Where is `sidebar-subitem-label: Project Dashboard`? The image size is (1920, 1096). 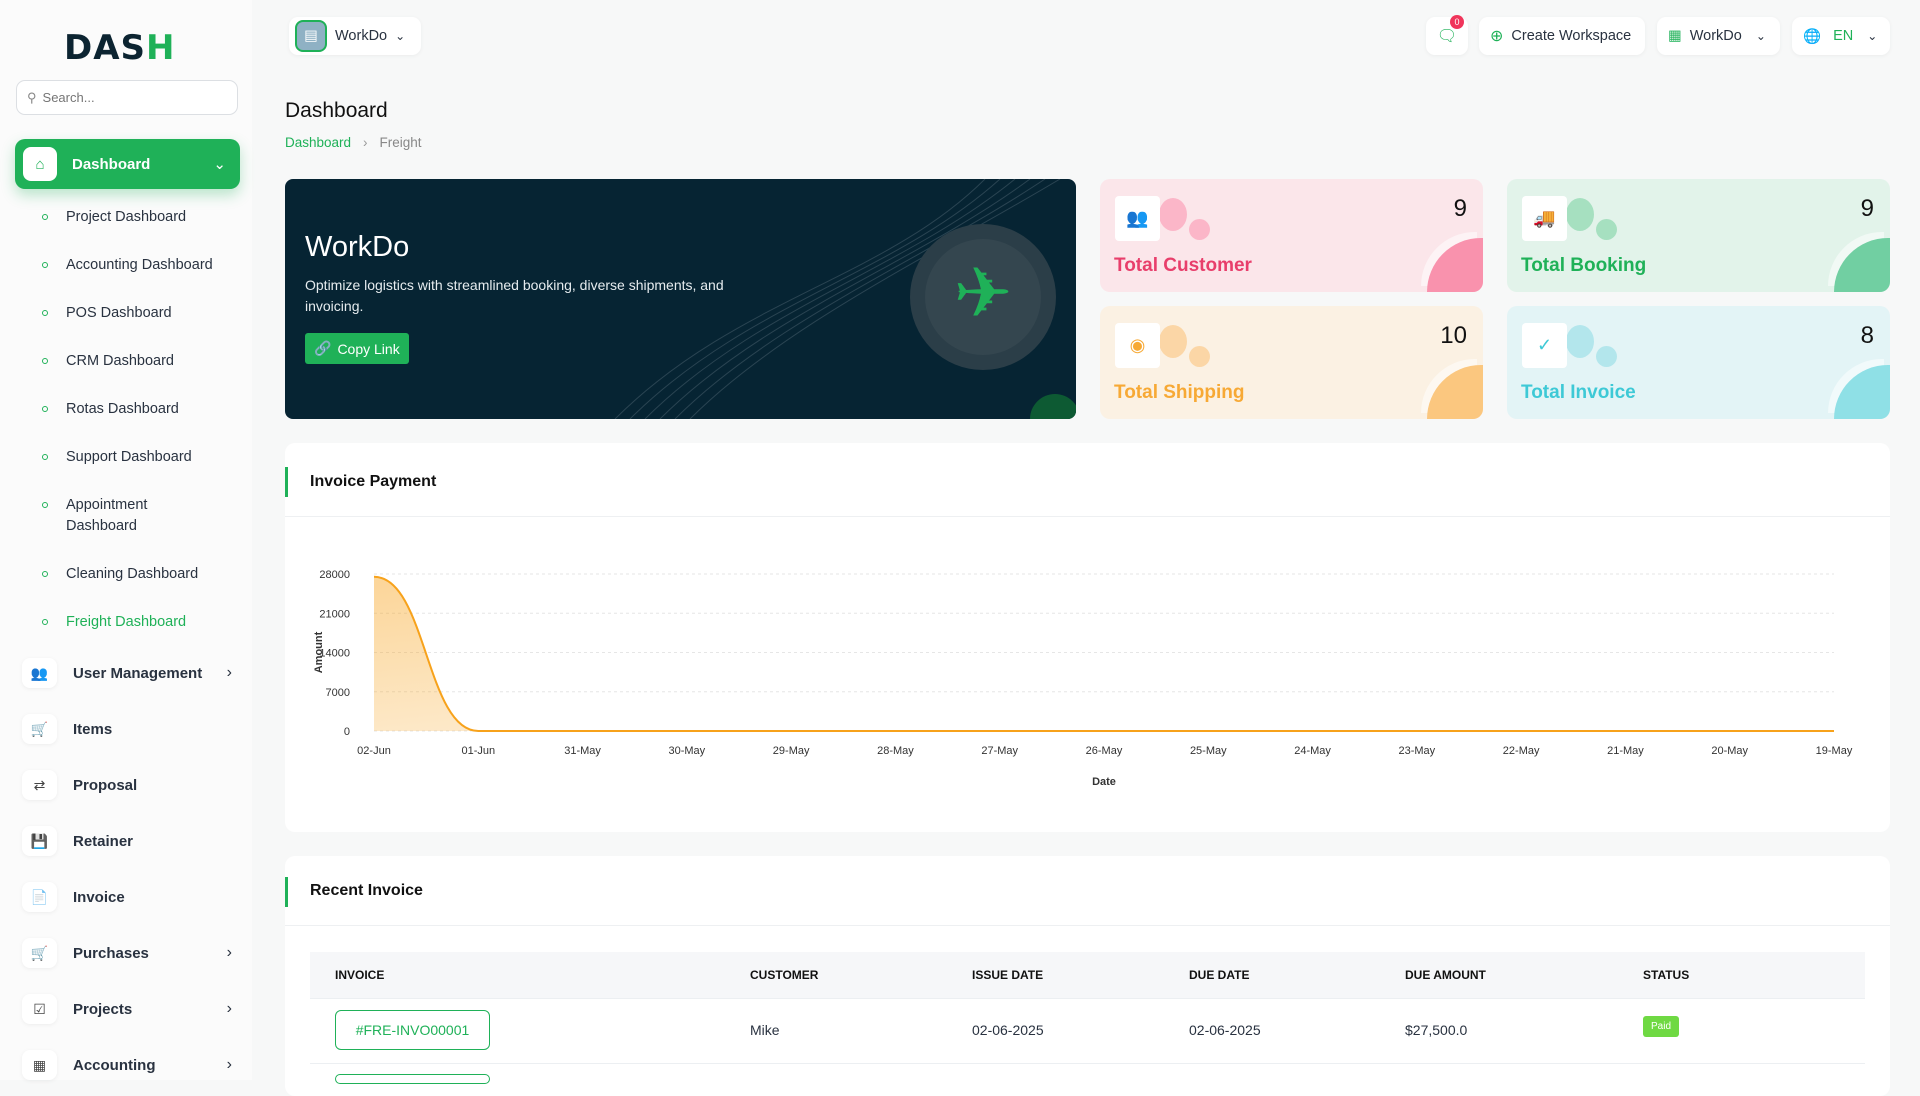
sidebar-subitem-label: Project Dashboard is located at coordinates (126, 217).